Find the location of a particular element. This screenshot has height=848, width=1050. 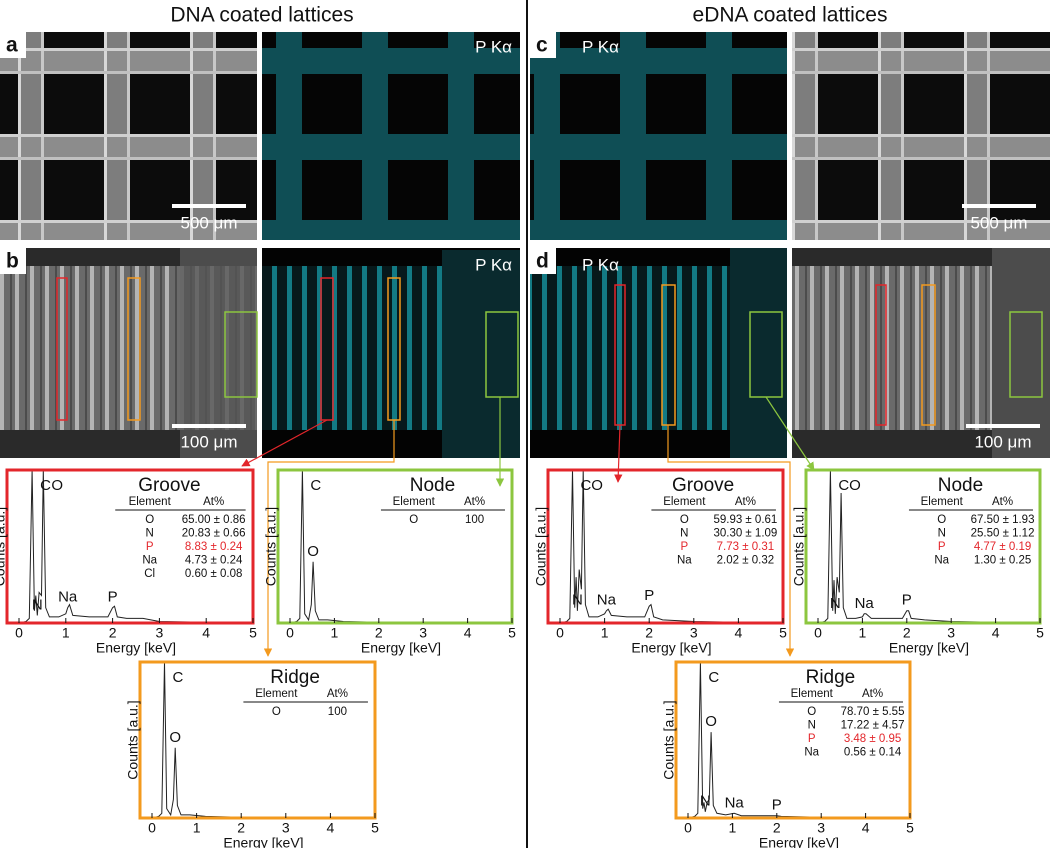

column-title: DNA coated lattices is located at coordinates (261, 15).